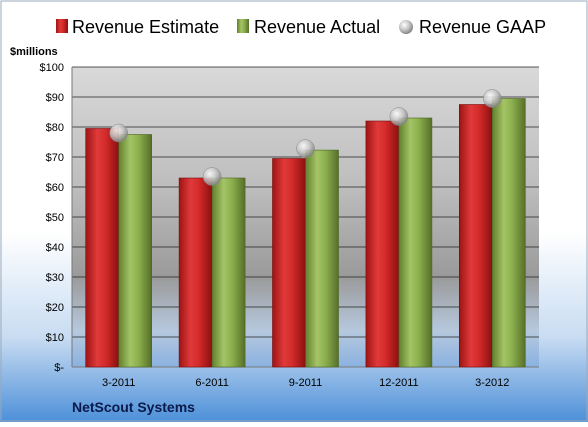  Describe the element at coordinates (145, 27) in the screenshot. I see `legend-label-estimate: Revenue Estimate` at that location.